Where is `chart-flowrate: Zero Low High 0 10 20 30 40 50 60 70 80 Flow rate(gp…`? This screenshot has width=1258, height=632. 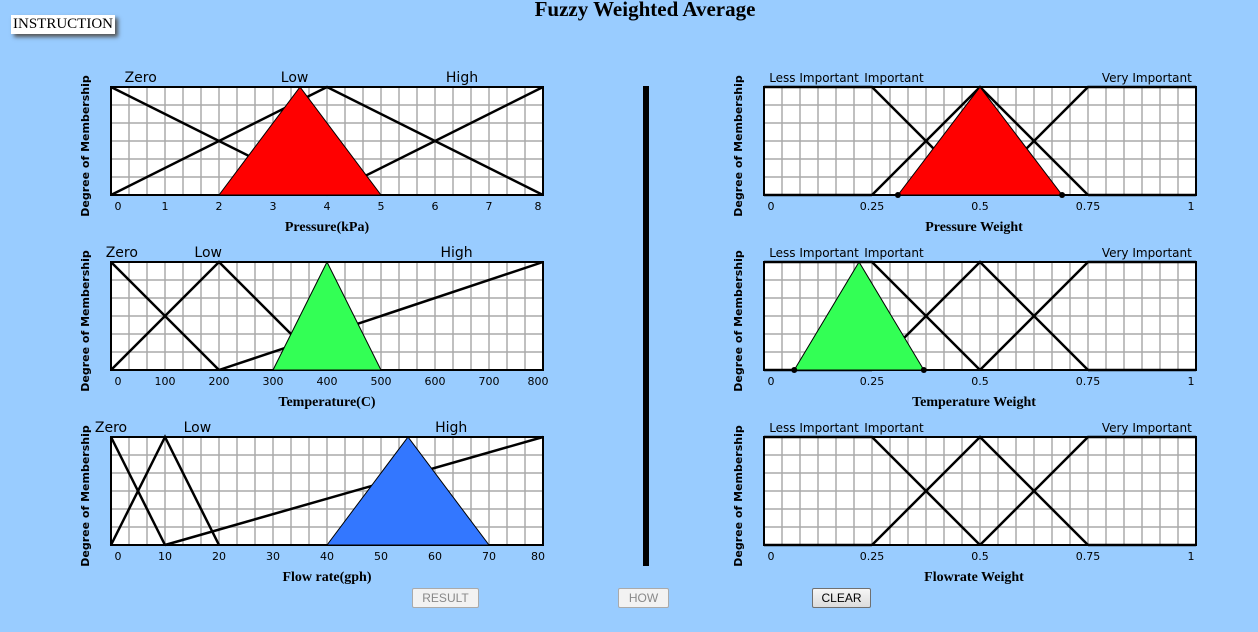
chart-flowrate: Zero Low High 0 10 20 30 40 50 60 70 80 Flow rate(gp… is located at coordinates (312, 502).